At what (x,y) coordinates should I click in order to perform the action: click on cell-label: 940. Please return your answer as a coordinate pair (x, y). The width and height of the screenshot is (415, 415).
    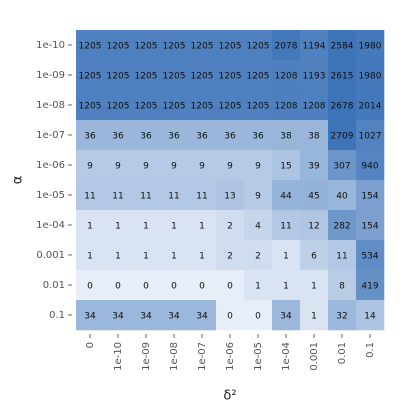
    Looking at the image, I should click on (369, 167).